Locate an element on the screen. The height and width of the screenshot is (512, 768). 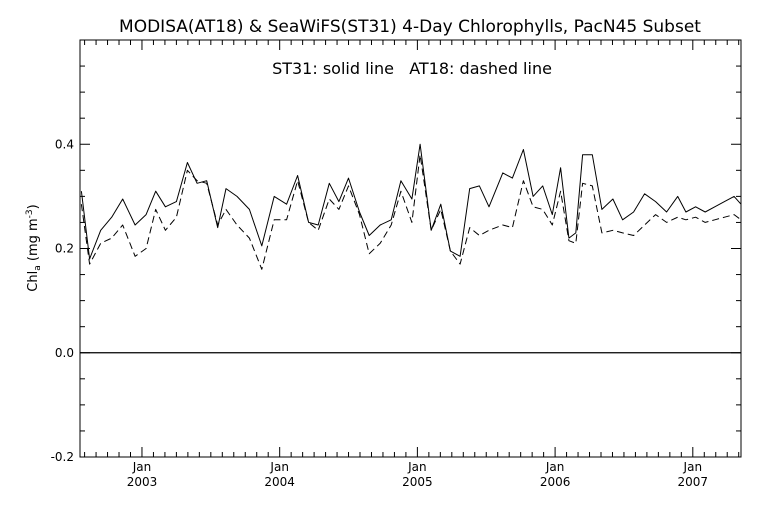
y-axis-label-main: Chl is located at coordinates (33, 281).